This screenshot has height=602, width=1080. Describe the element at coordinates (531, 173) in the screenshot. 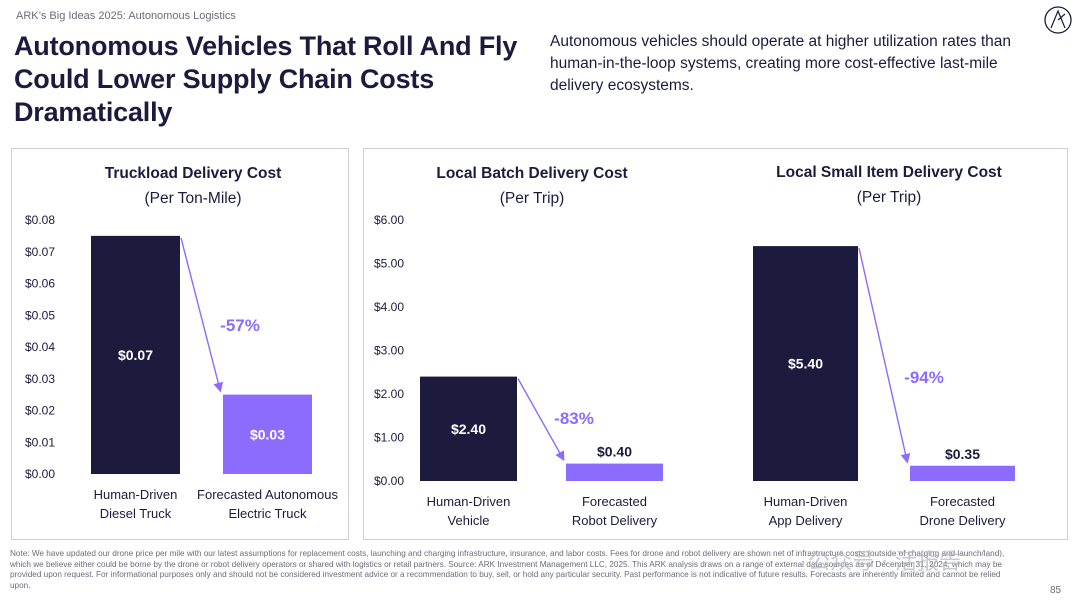

I see `chart-1-title: Local Batch Delivery Cost` at that location.